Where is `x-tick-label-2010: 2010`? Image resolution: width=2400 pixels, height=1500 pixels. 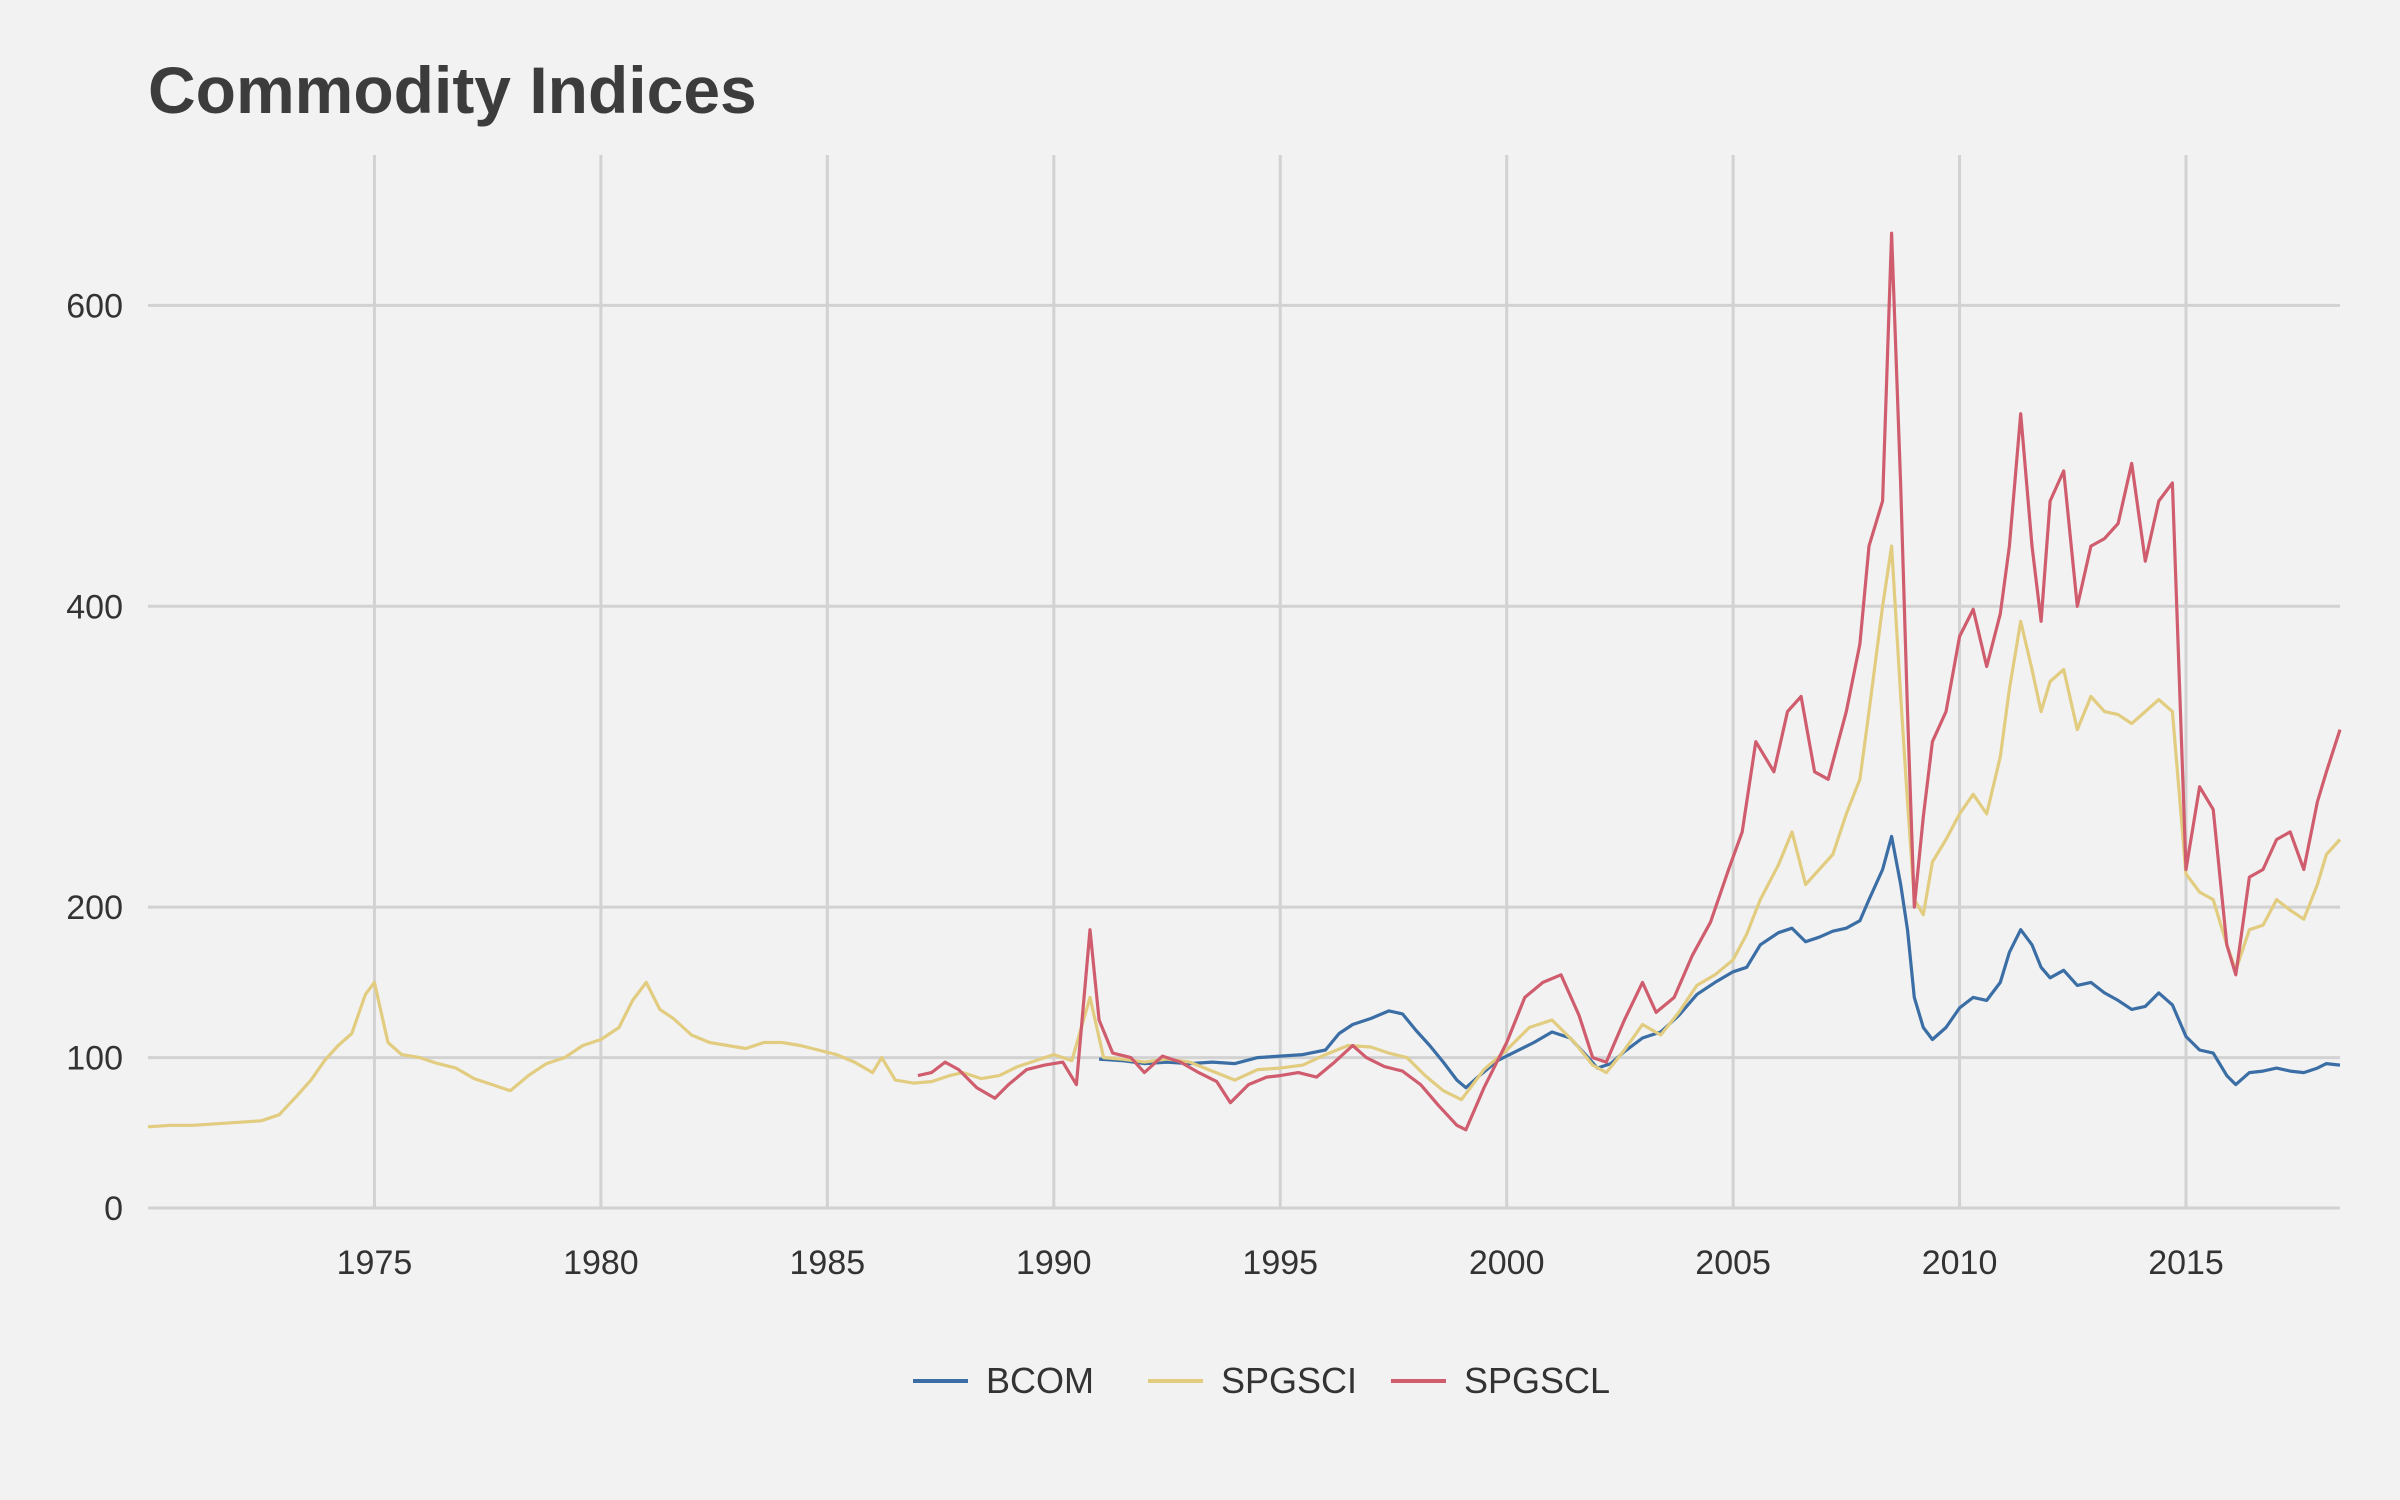 x-tick-label-2010: 2010 is located at coordinates (1960, 1263).